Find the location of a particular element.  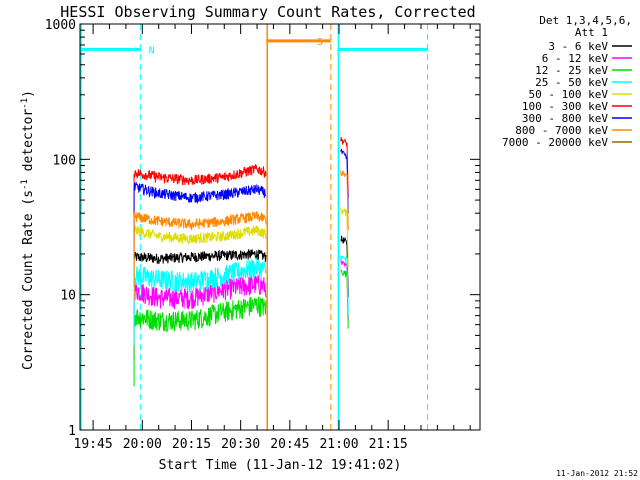

annotation-label-1: N is located at coordinates (152, 50).